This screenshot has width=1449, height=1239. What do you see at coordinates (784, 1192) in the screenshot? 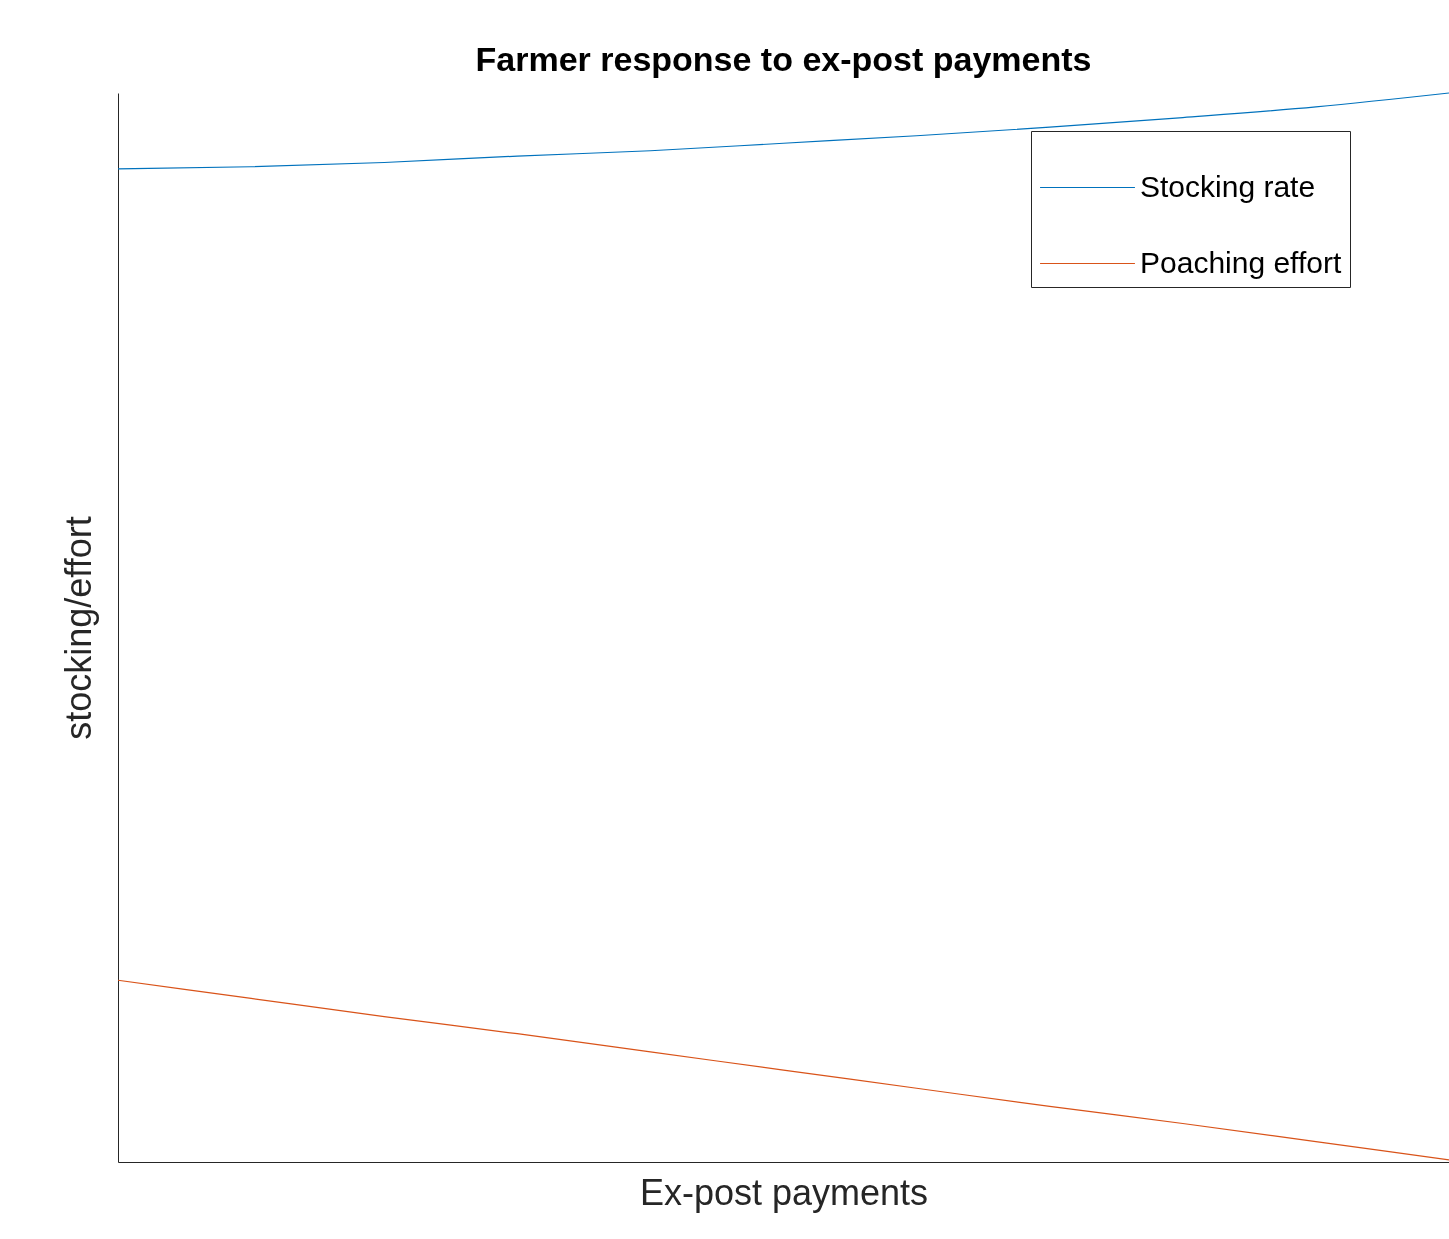
I see `x-axis-title: Ex-post payments` at bounding box center [784, 1192].